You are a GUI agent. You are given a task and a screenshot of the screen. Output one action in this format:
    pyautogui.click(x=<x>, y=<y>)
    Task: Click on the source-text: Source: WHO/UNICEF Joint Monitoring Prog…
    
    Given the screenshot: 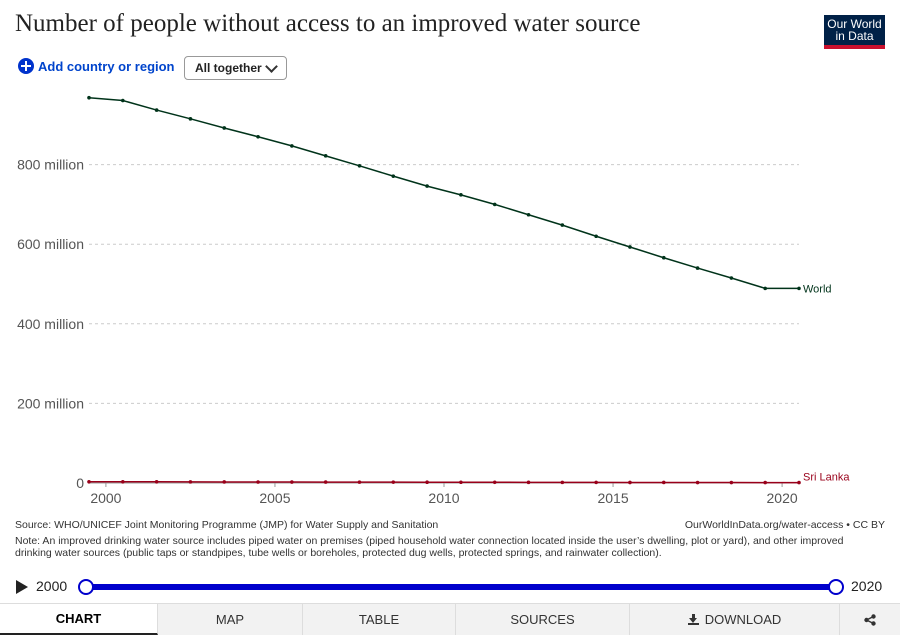 What is the action you would take?
    pyautogui.click(x=227, y=525)
    